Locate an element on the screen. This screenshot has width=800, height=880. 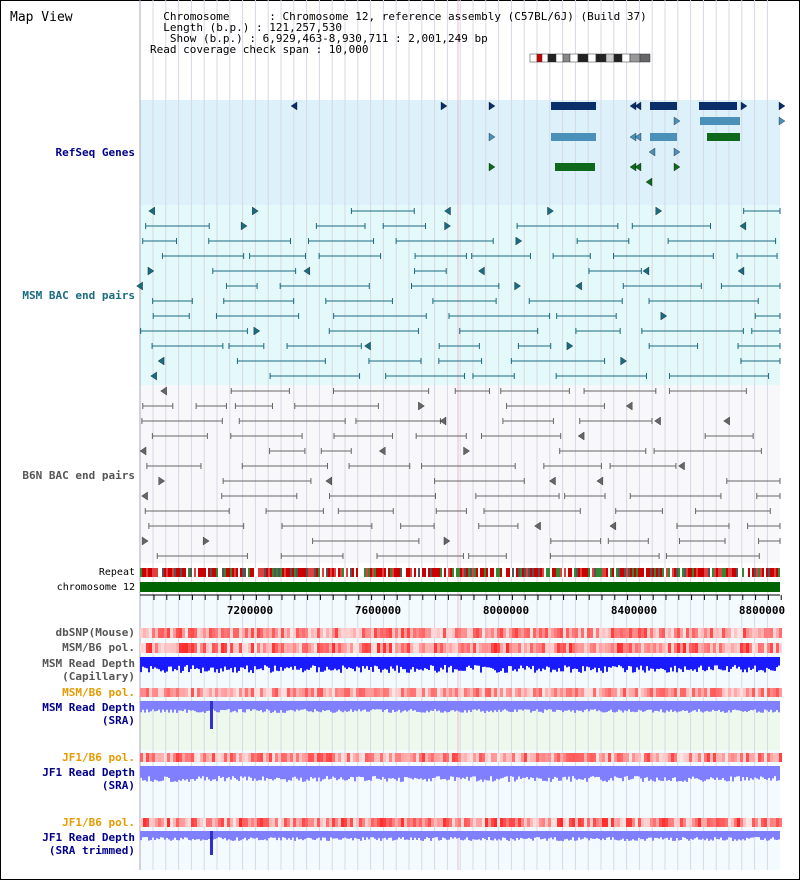
jf1-b6-pol-trimmed-label: JF1/B6 pol. is located at coordinates (98, 822).